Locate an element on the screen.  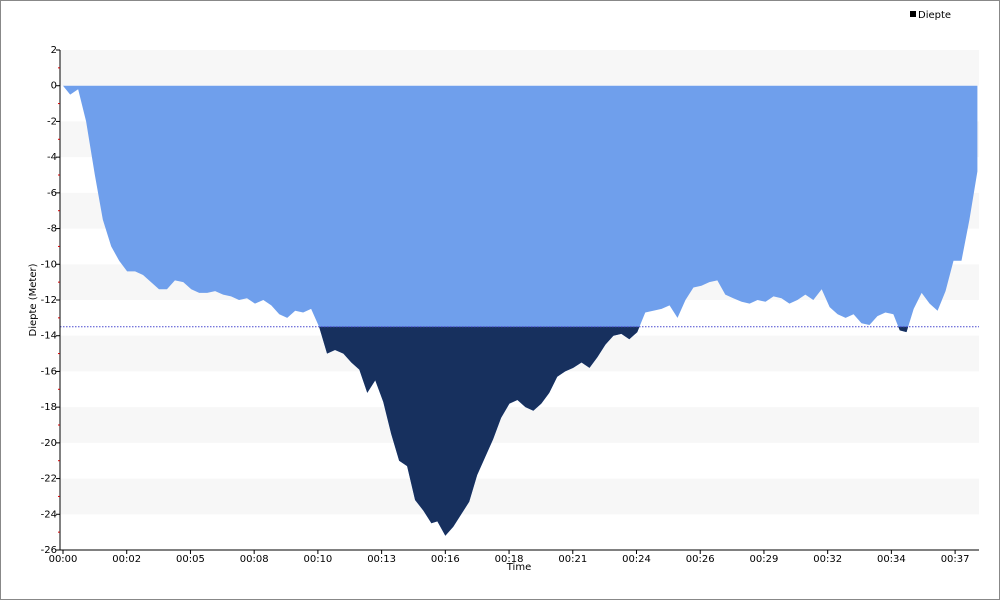
x-axis-label: Time is located at coordinates (518, 567).